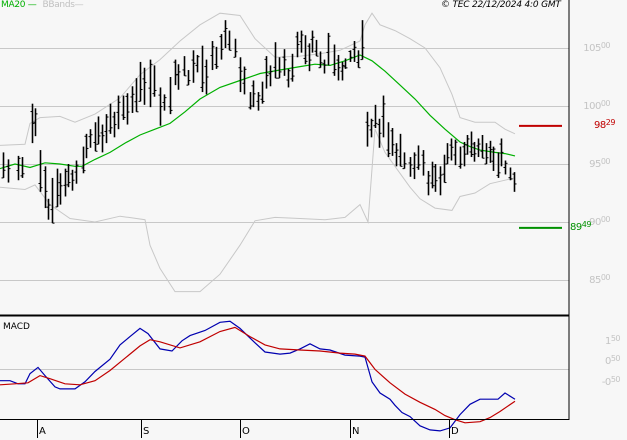 Image resolution: width=627 pixels, height=440 pixels. Describe the element at coordinates (612, 360) in the screenshot. I see `macd-label: 050` at that location.